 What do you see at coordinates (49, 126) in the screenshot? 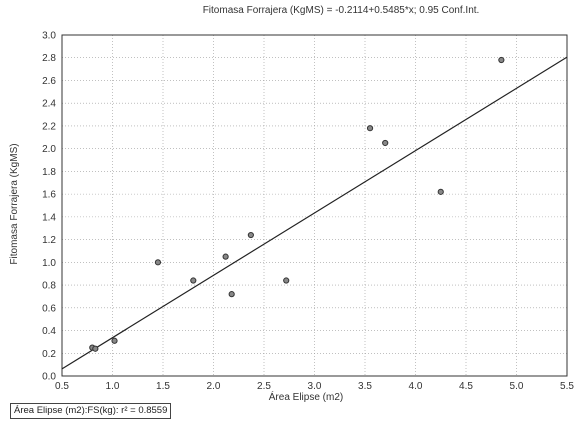
I see `y-tick-label: 2.2` at bounding box center [49, 126].